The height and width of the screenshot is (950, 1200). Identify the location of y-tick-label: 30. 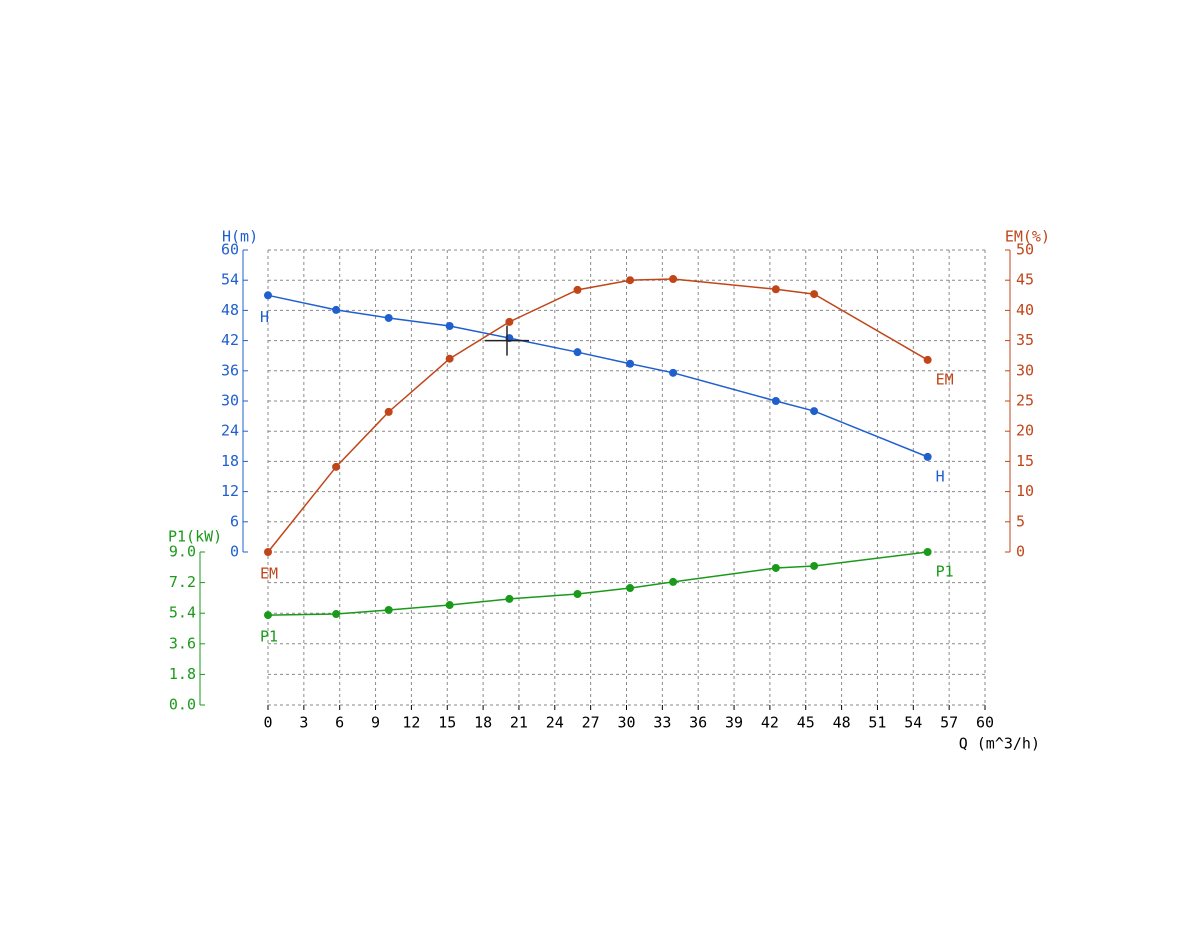
(230, 401).